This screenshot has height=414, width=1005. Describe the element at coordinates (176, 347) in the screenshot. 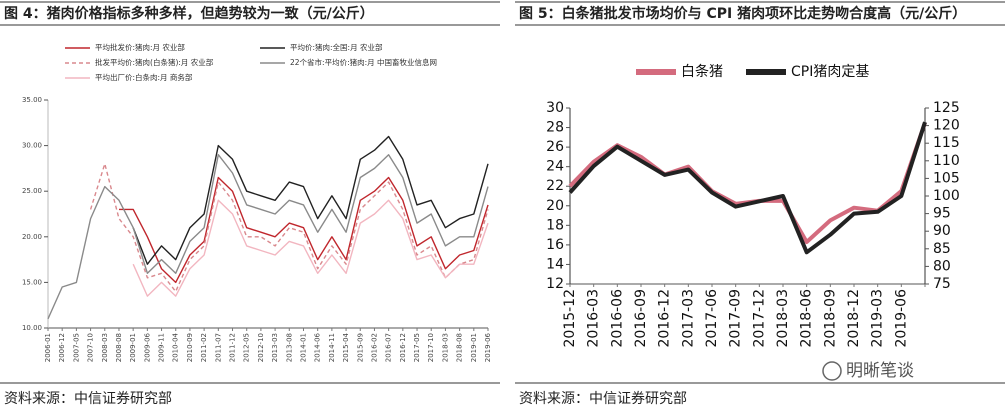

I see `x-tick-label: 2010-04` at that location.